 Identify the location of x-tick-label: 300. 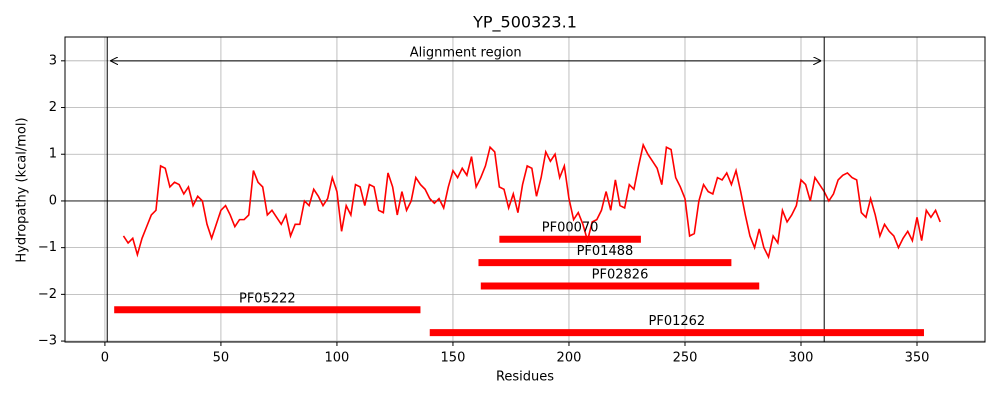
(801, 358).